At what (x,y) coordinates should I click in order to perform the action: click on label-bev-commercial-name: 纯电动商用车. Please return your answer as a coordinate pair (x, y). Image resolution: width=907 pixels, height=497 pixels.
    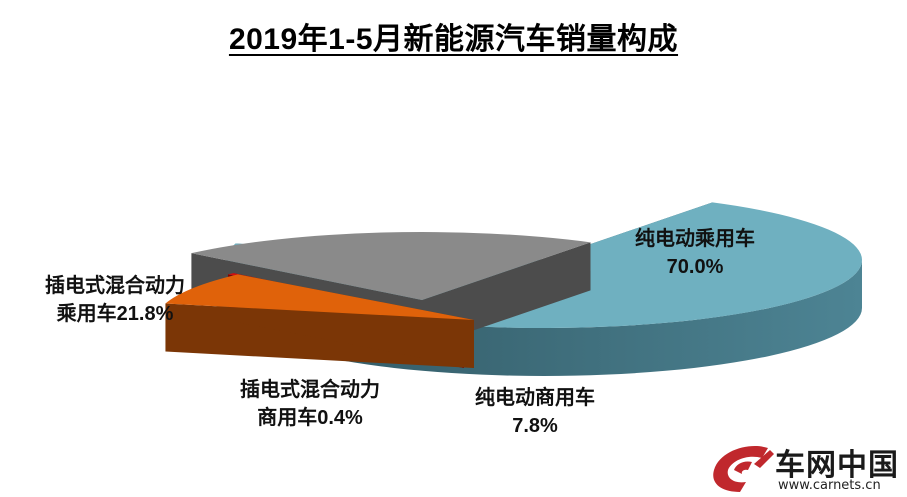
    Looking at the image, I should click on (535, 398).